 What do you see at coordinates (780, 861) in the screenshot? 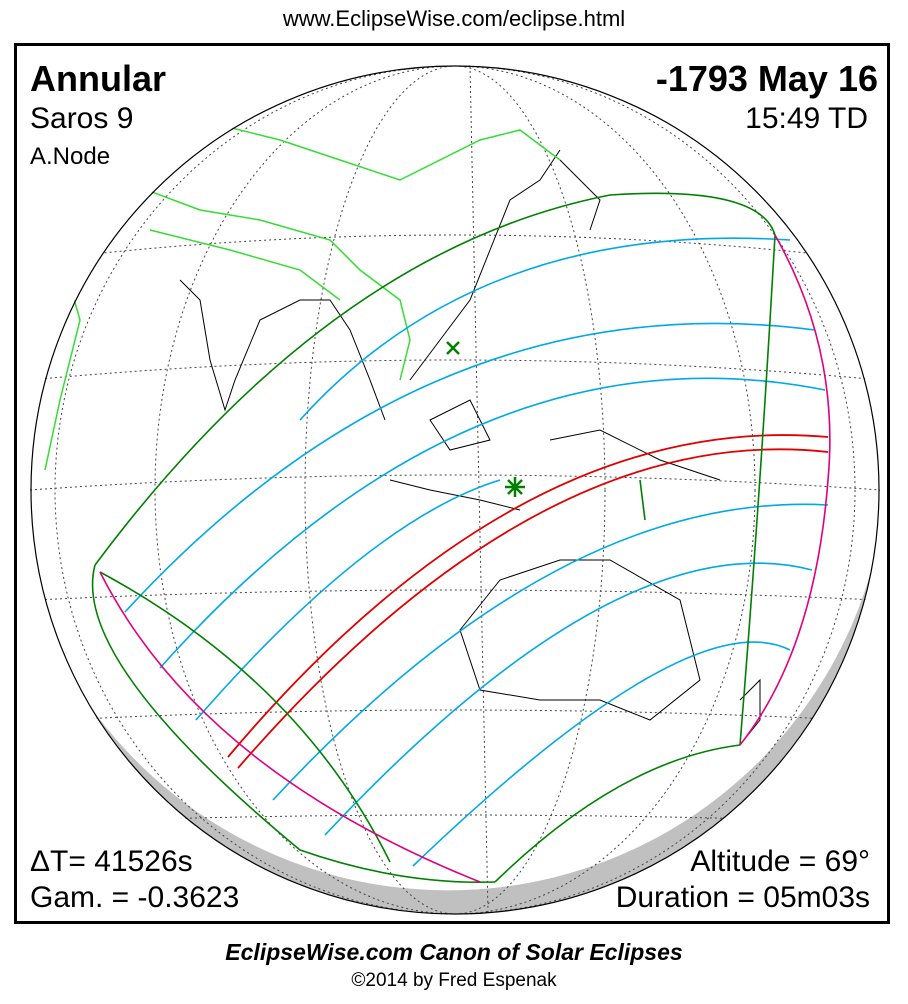
I see `altitude: Altitude = 69°` at bounding box center [780, 861].